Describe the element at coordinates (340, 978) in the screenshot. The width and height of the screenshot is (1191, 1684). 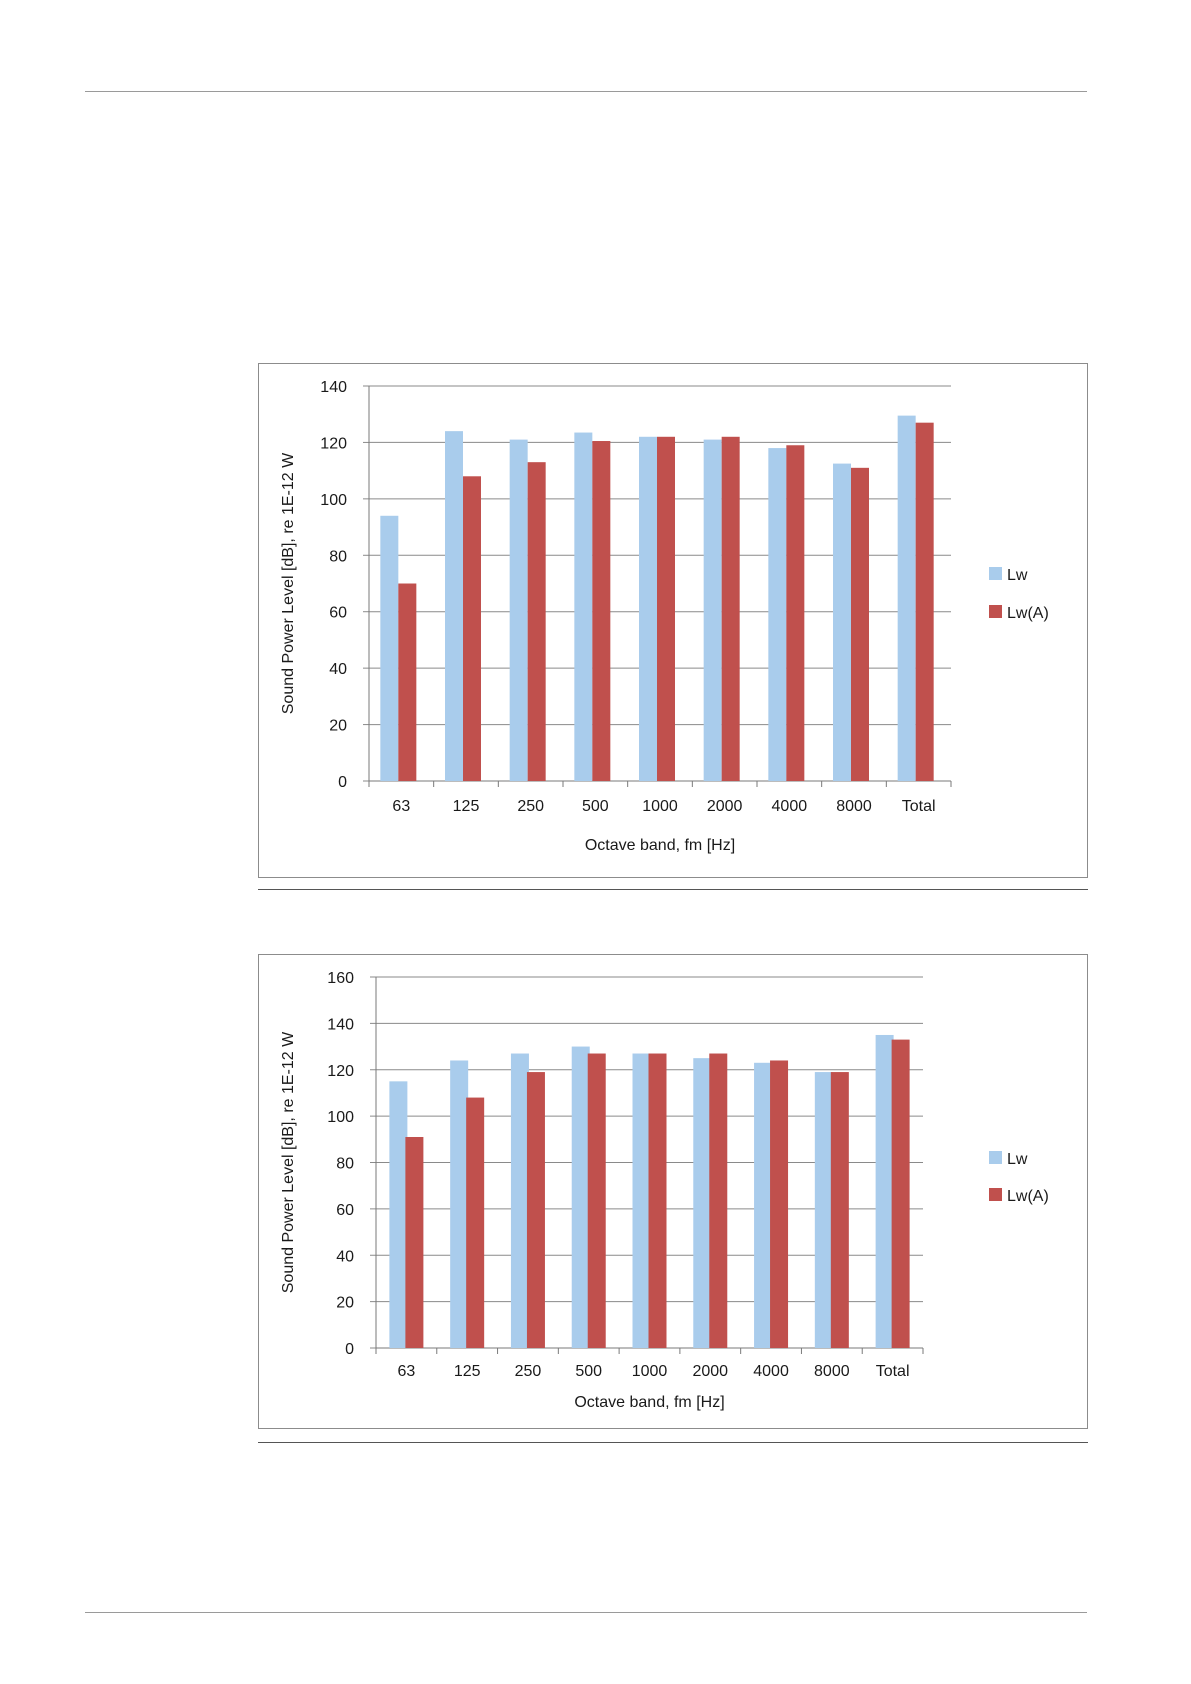
I see `y-tick-label: 160` at that location.